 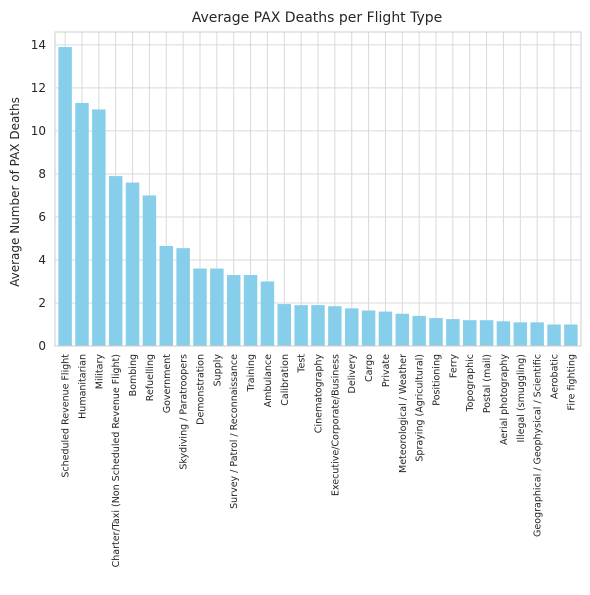 I want to click on x-tick-label: Demonstration, so click(x=200, y=389).